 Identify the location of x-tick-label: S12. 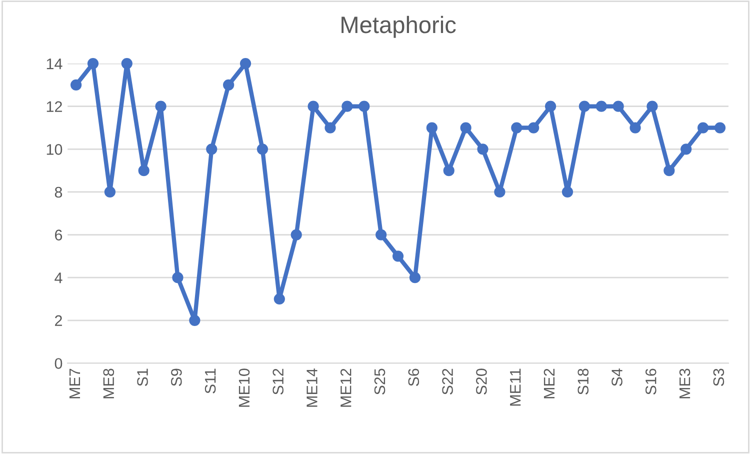
(278, 381).